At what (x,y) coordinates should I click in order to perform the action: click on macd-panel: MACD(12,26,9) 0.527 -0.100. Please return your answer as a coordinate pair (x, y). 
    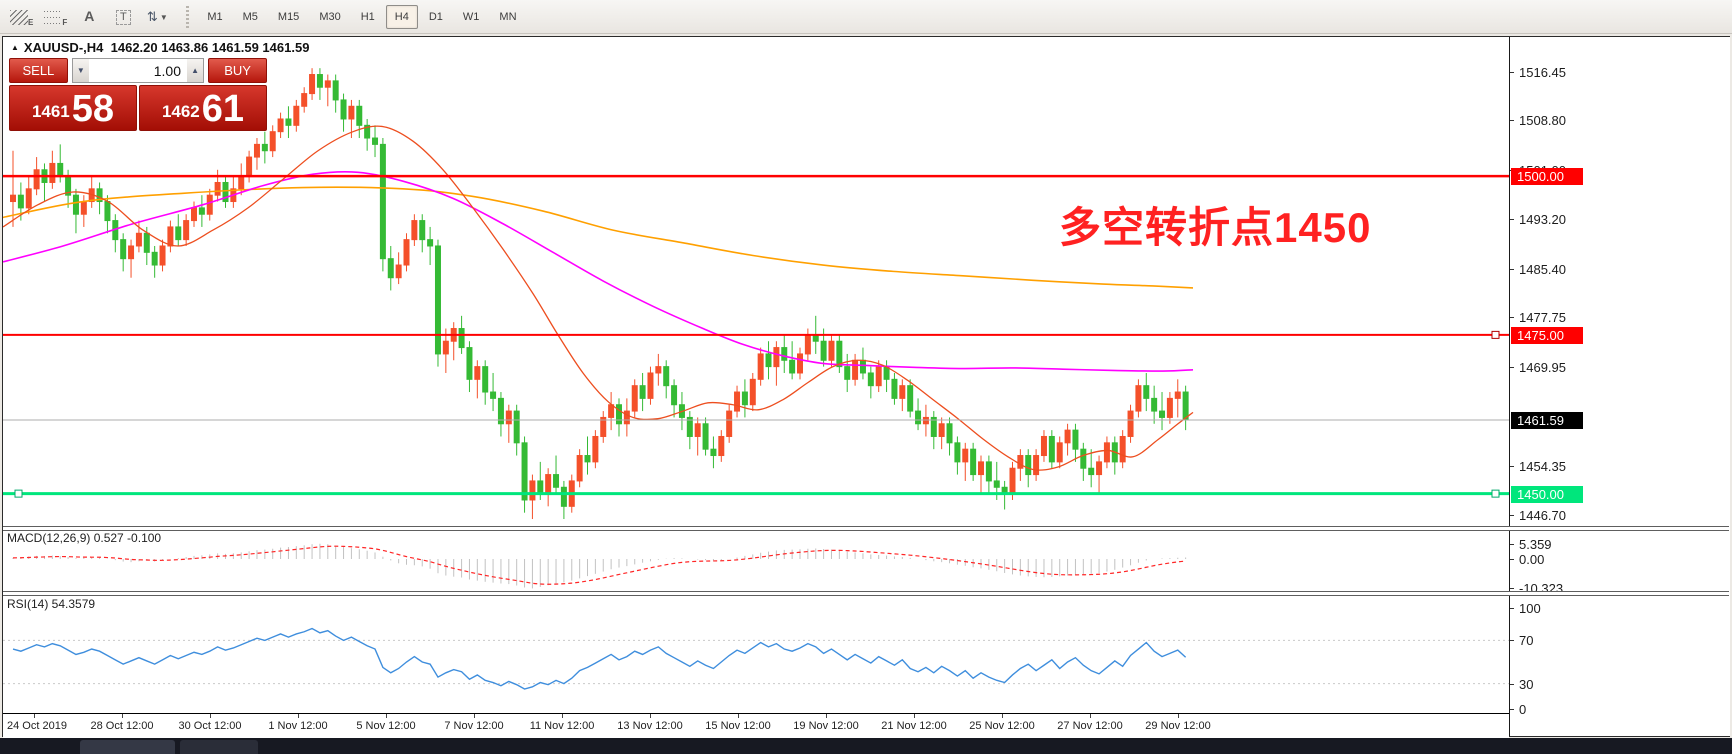
    Looking at the image, I should click on (756, 560).